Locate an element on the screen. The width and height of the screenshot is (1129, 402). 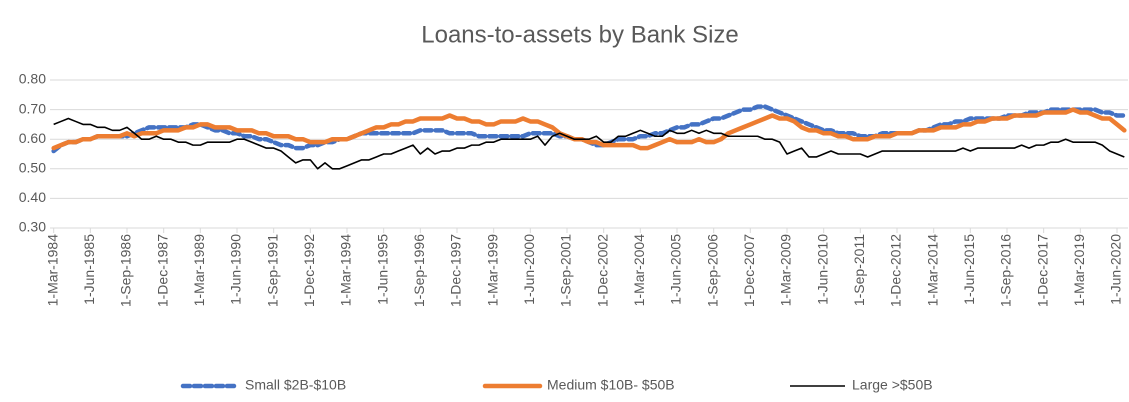
y-tick-label: 0.80 is located at coordinates (32, 79).